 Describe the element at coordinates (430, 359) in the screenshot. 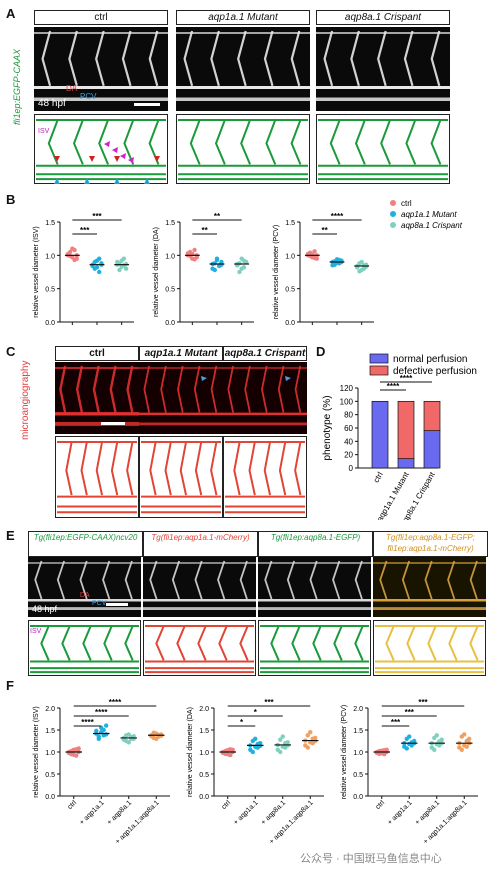

I see `legend-label: normal perfusion` at that location.